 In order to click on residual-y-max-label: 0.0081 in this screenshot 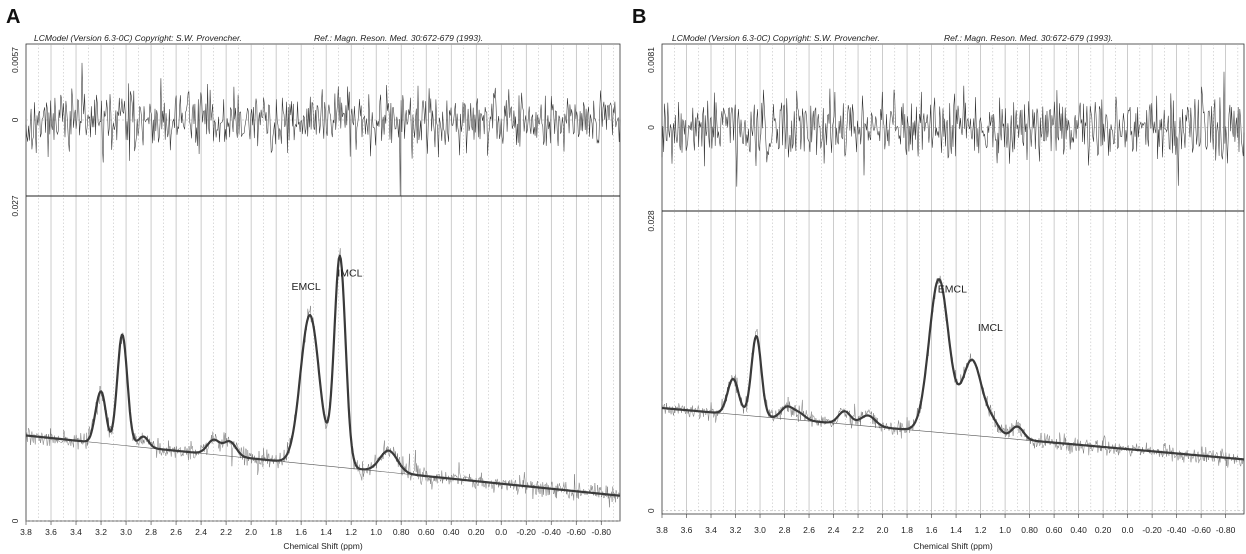, I will do `click(651, 60)`.